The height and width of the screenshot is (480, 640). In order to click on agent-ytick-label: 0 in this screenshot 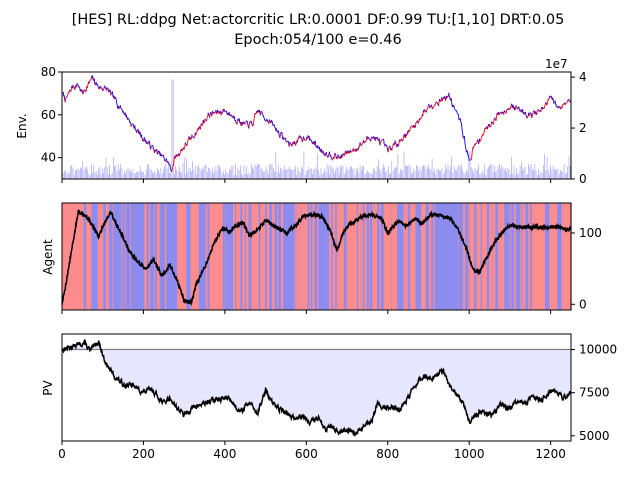, I will do `click(583, 304)`.